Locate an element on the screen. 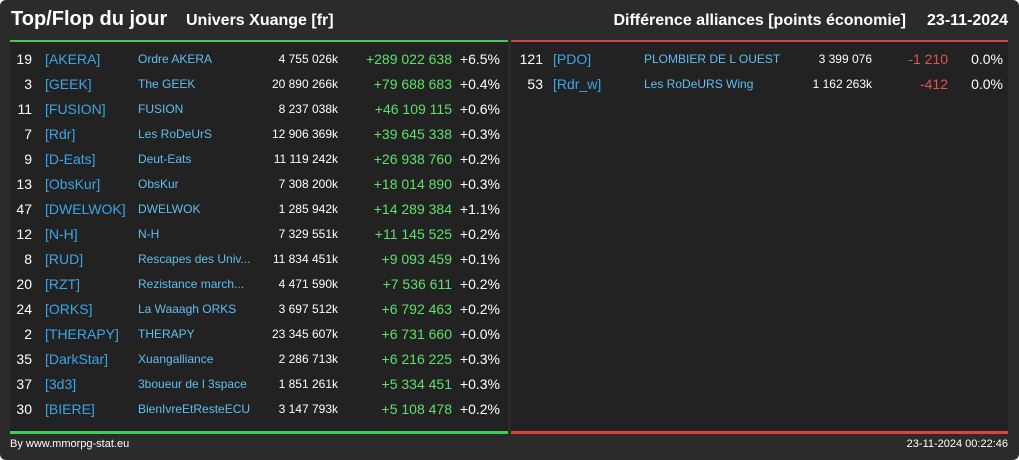 This screenshot has width=1019, height=460. points-cell: 2 286 713k is located at coordinates (308, 359).